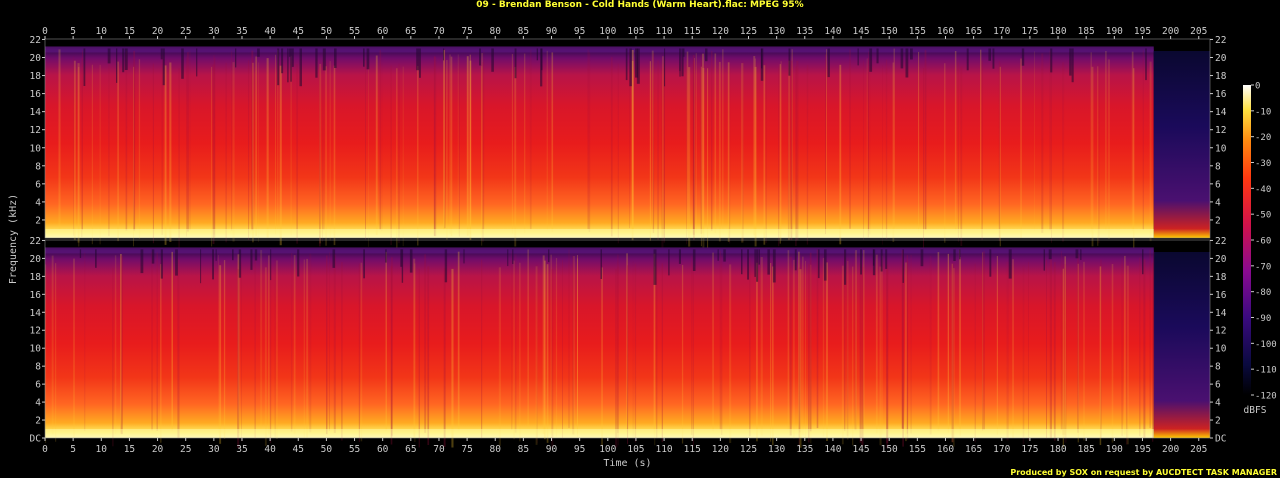 This screenshot has width=1280, height=478. What do you see at coordinates (1114, 449) in the screenshot?
I see `x-tick-label: 190` at bounding box center [1114, 449].